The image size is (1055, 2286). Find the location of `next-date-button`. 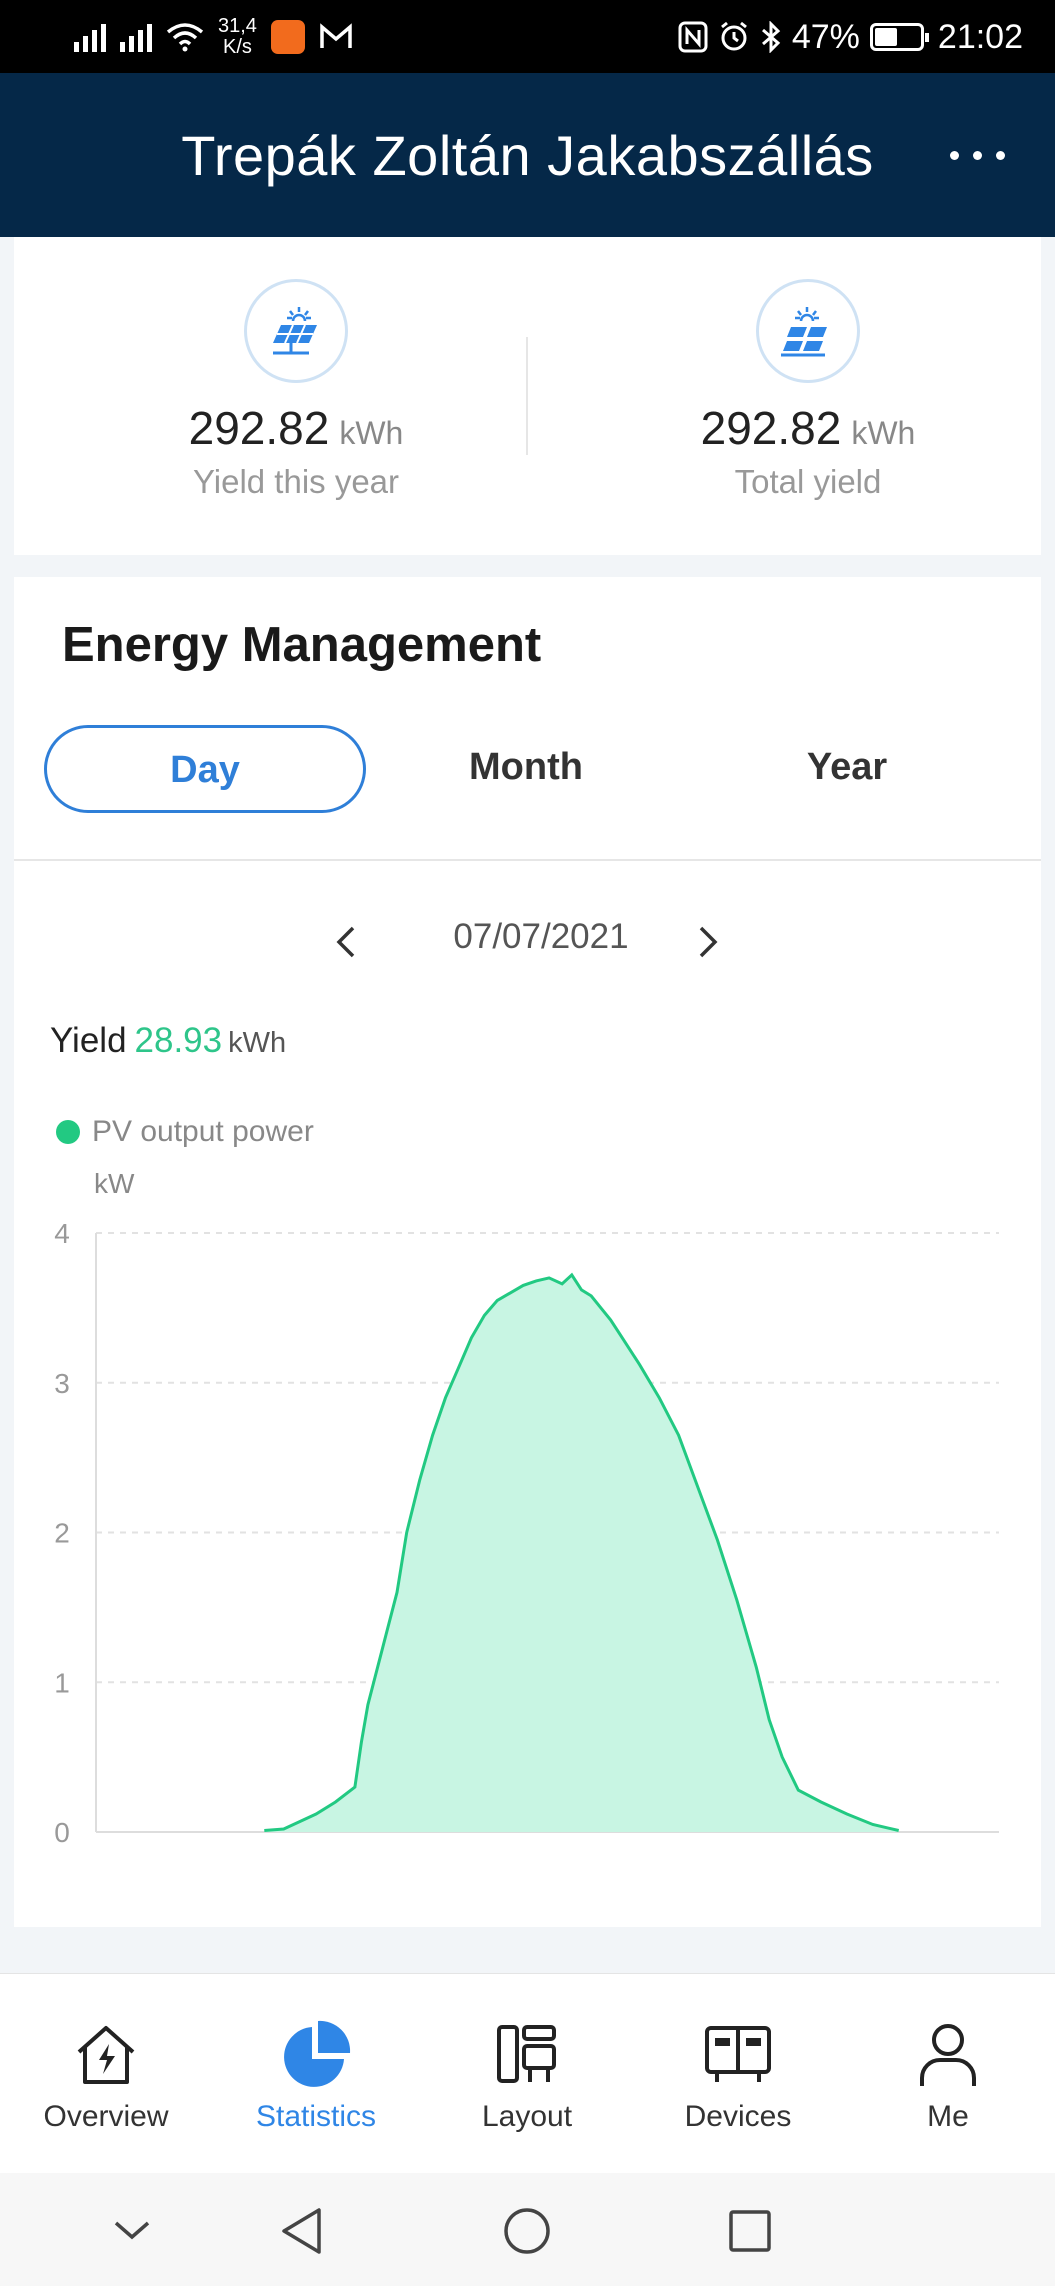

next-date-button is located at coordinates (708, 942).